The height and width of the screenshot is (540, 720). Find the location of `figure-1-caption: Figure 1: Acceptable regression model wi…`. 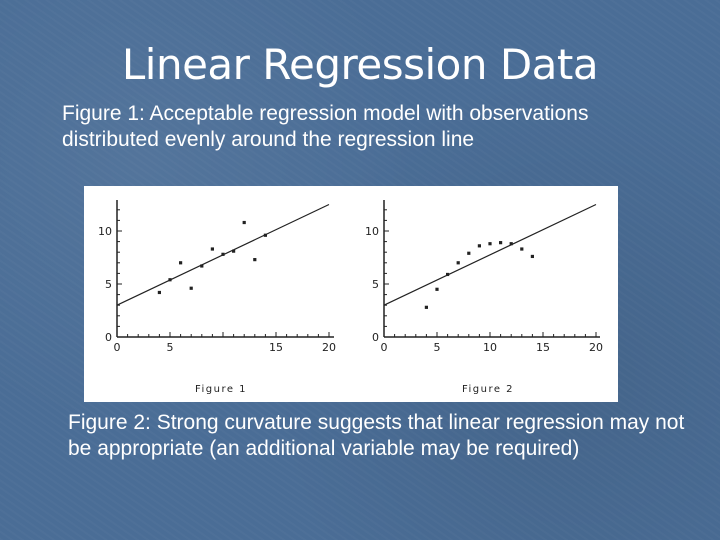

figure-1-caption: Figure 1: Acceptable regression model wi… is located at coordinates (325, 126).